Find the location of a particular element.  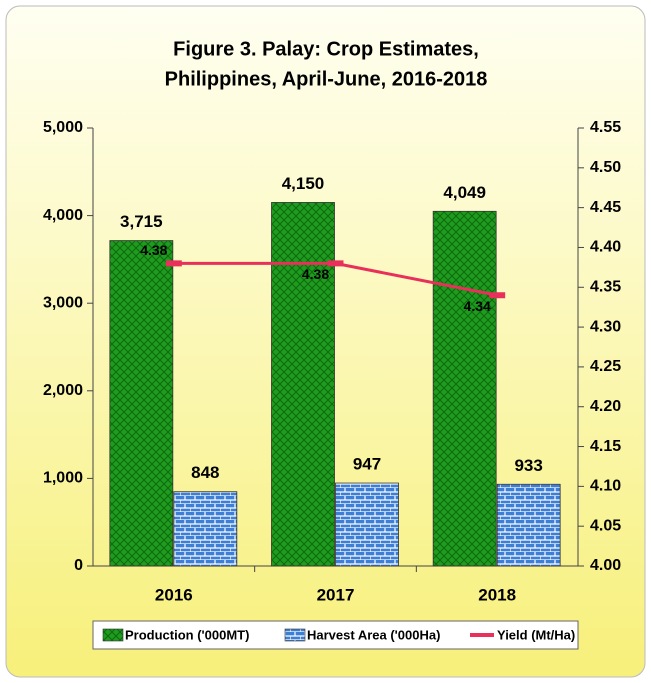

data-label: 4.34 is located at coordinates (477, 306).